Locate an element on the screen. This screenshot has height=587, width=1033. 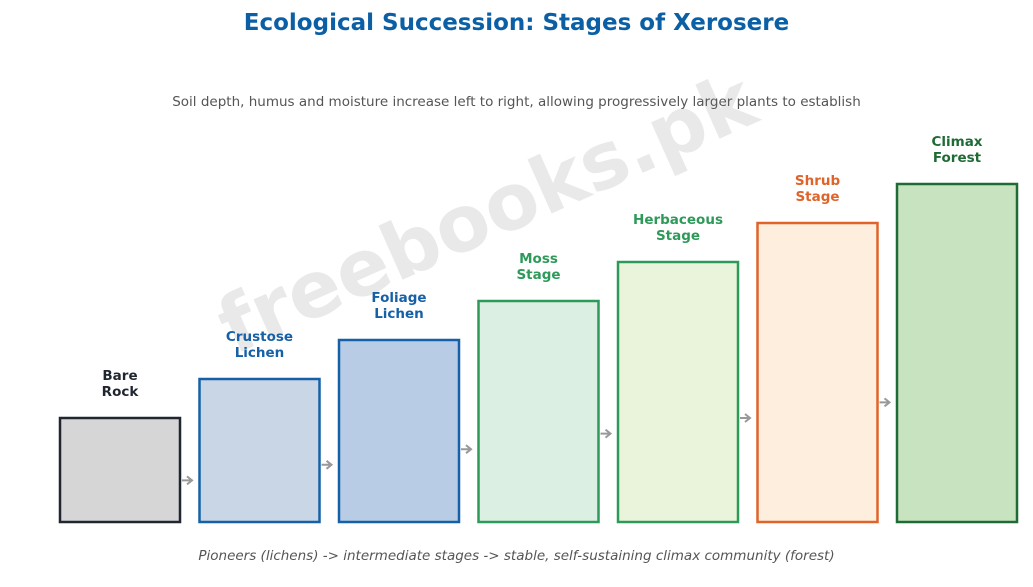
stage-label: Rock is located at coordinates (121, 392).